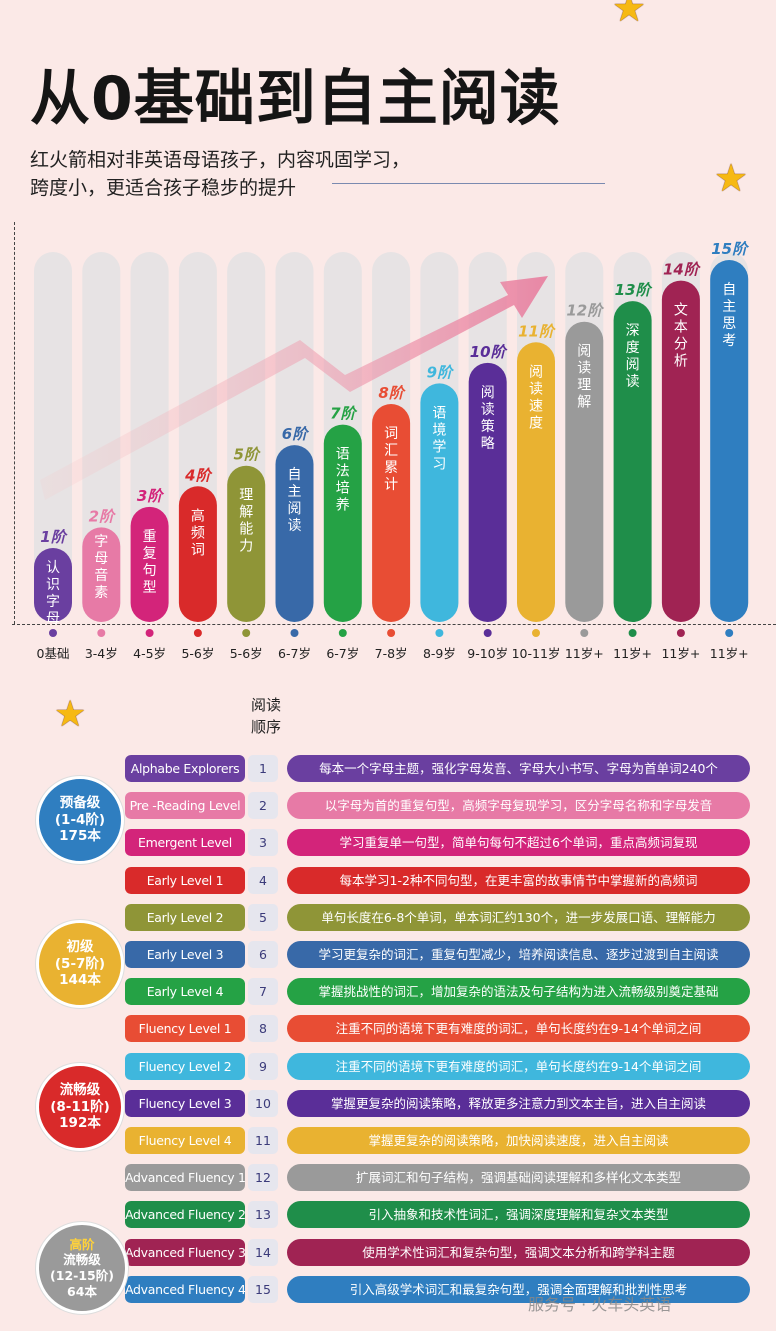 This screenshot has width=776, height=1331. I want to click on bar-label-char: 复, so click(150, 553).